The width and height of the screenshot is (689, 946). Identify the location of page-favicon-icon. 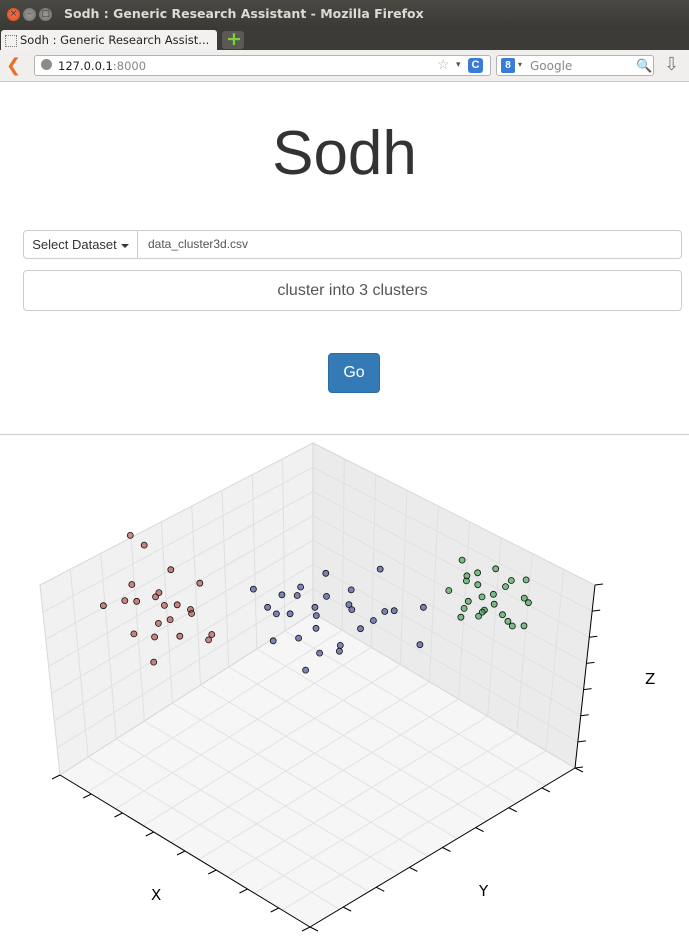
(11, 41).